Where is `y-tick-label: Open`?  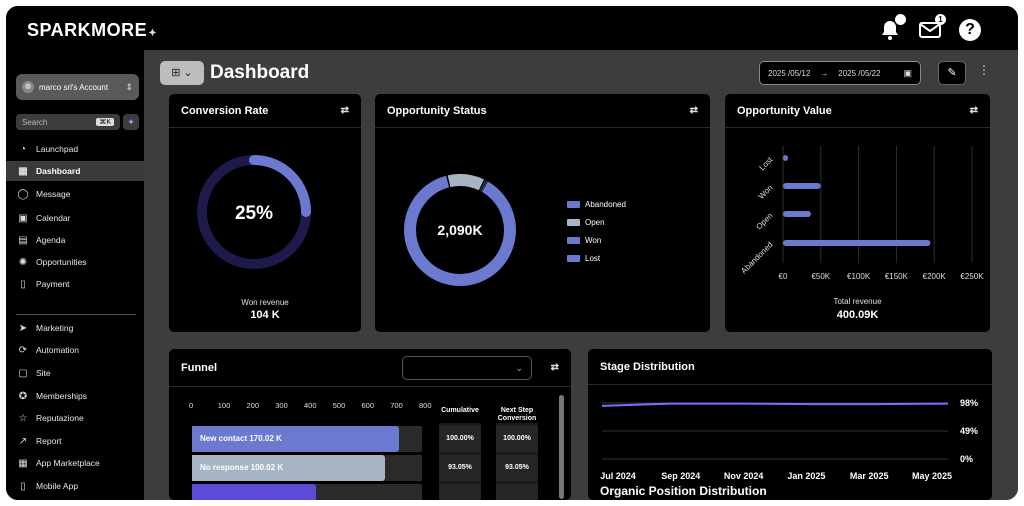 y-tick-label: Open is located at coordinates (764, 221).